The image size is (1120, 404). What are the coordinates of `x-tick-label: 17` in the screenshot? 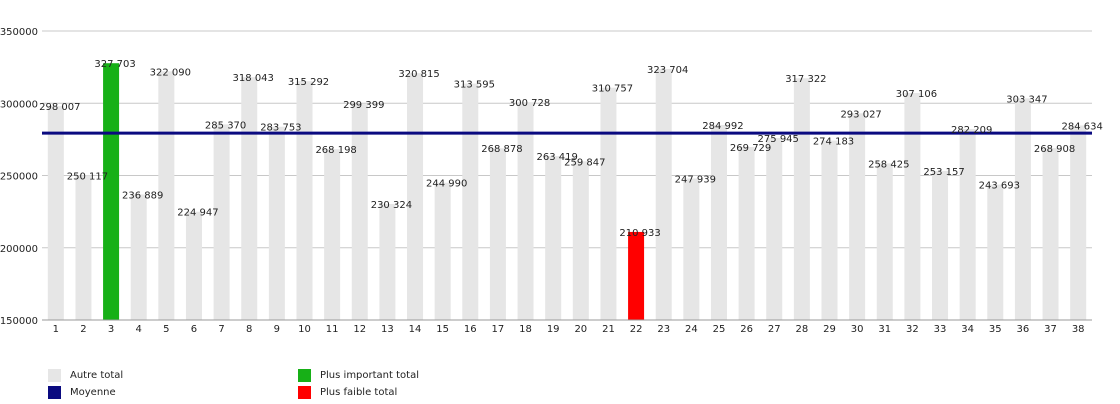 It's located at (498, 329).